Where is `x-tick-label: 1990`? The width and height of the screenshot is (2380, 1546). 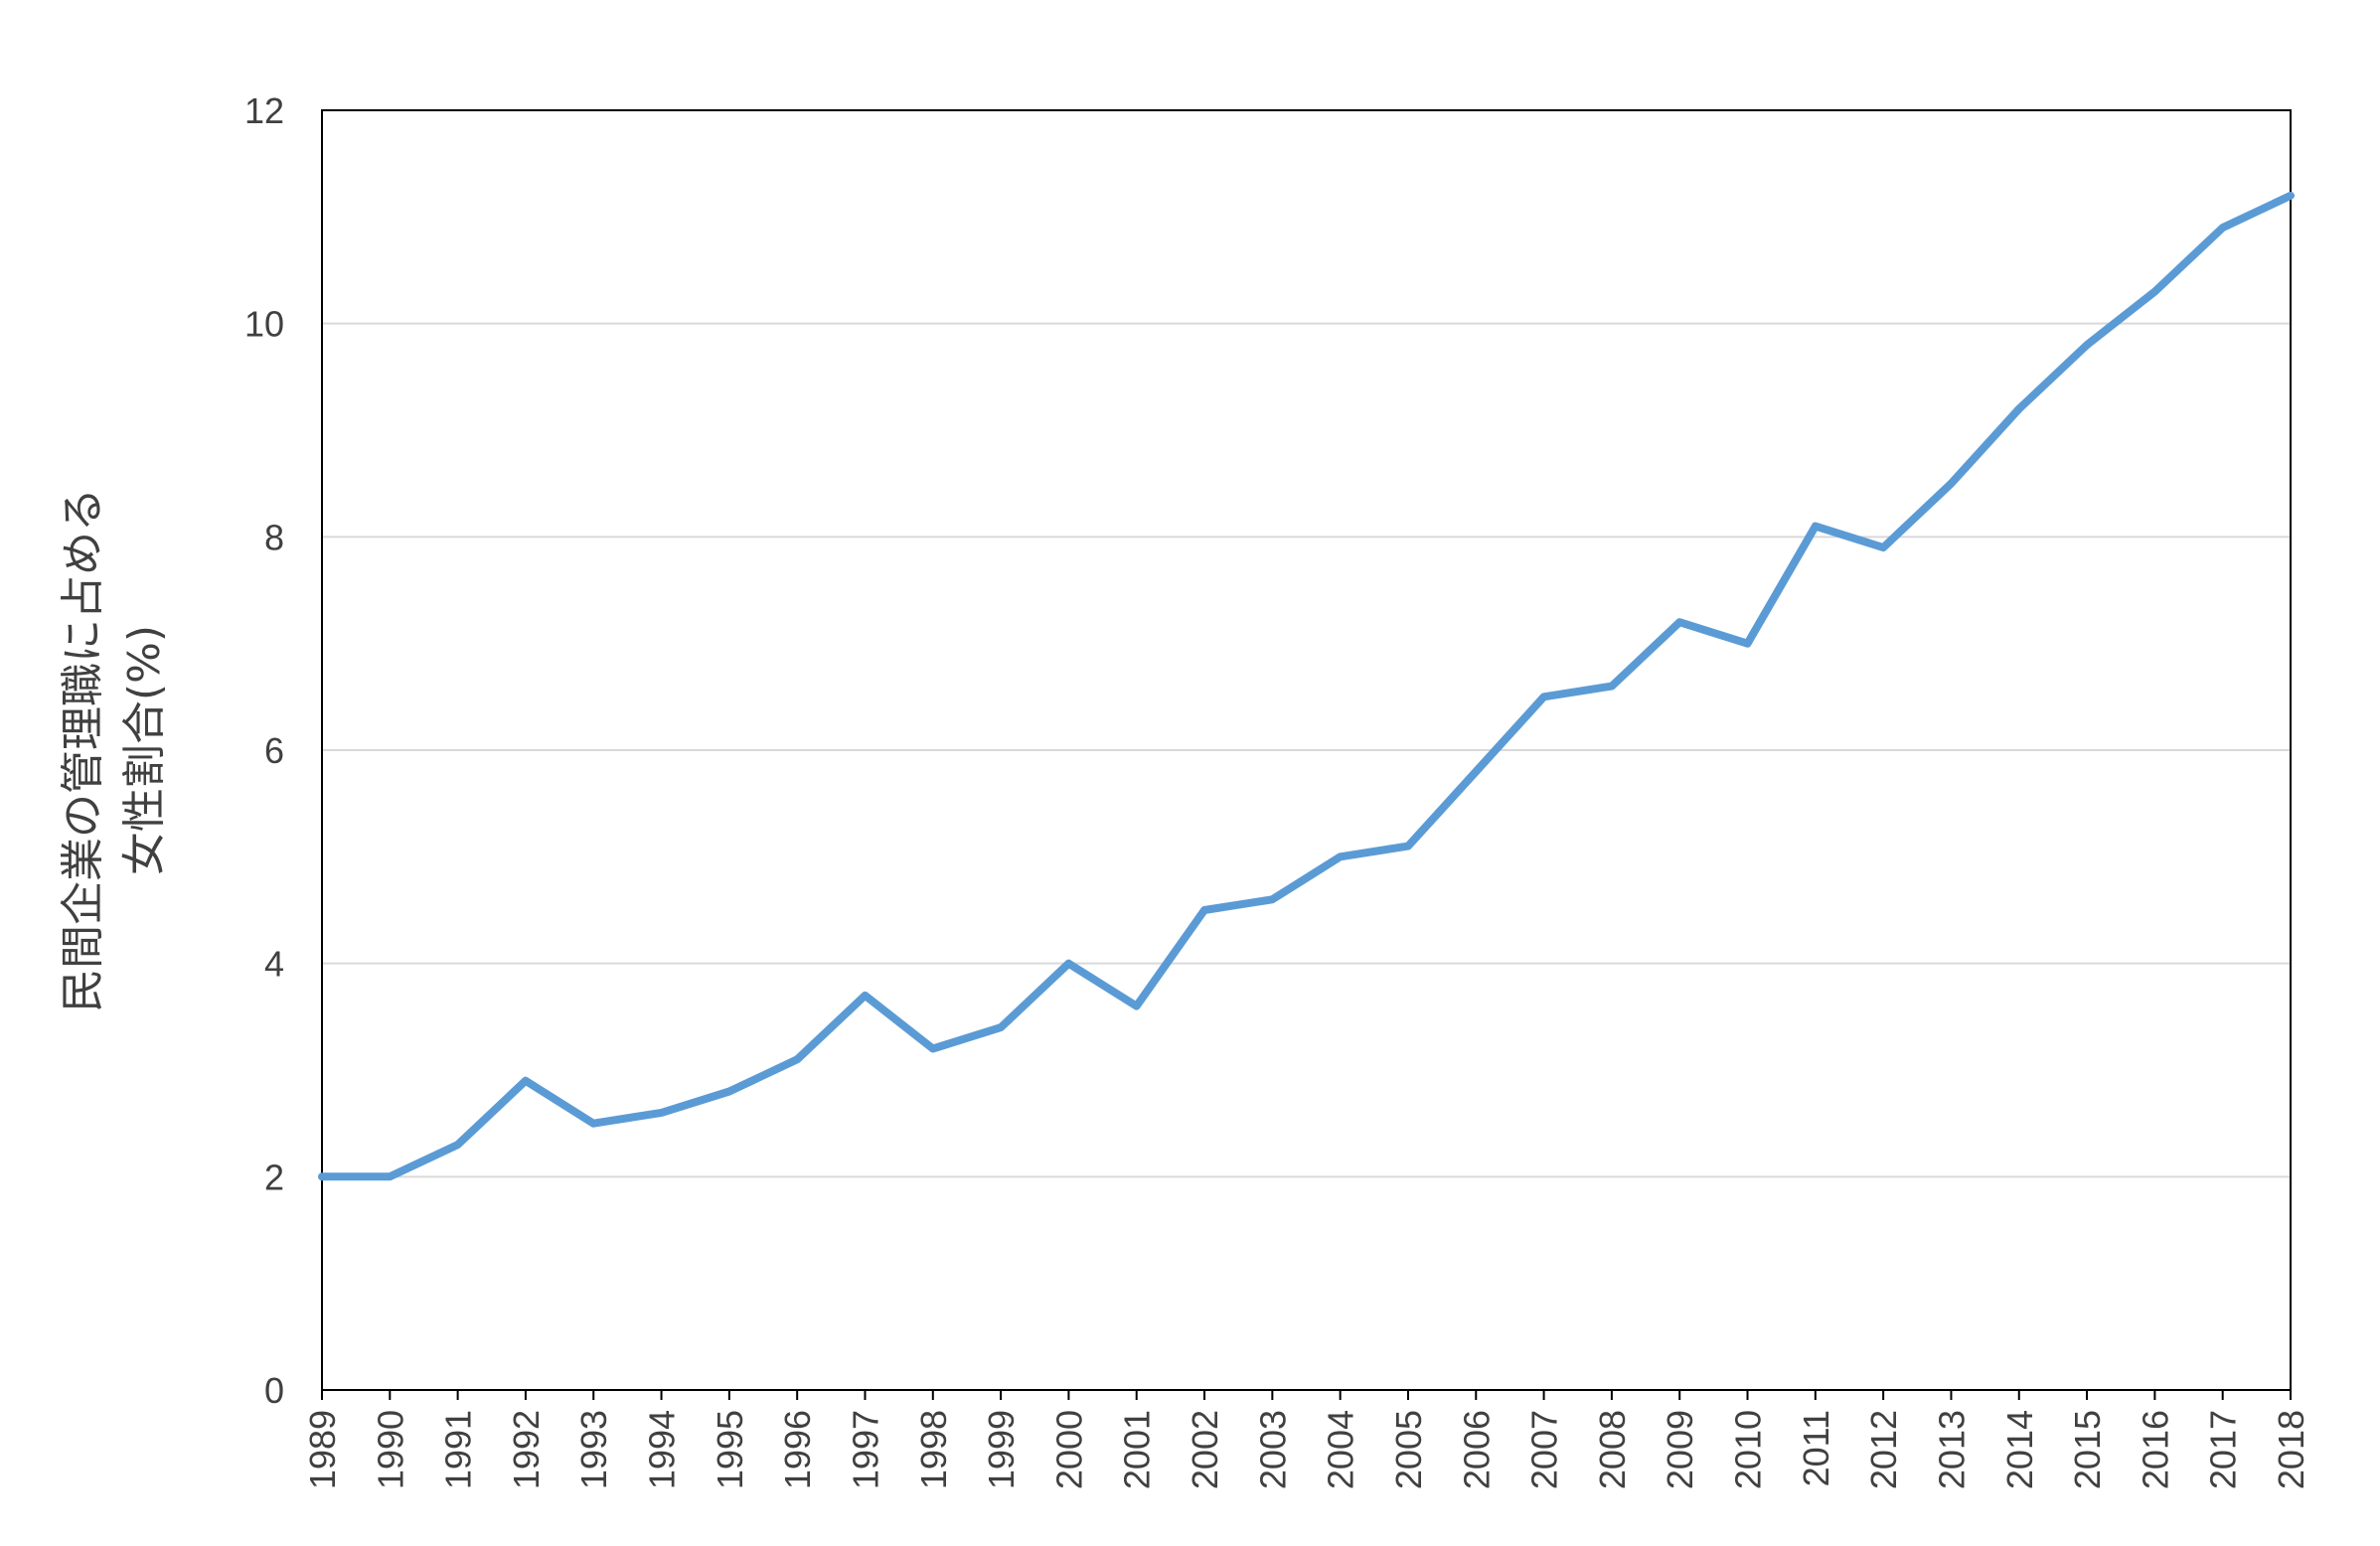
x-tick-label: 1990 is located at coordinates (390, 1449).